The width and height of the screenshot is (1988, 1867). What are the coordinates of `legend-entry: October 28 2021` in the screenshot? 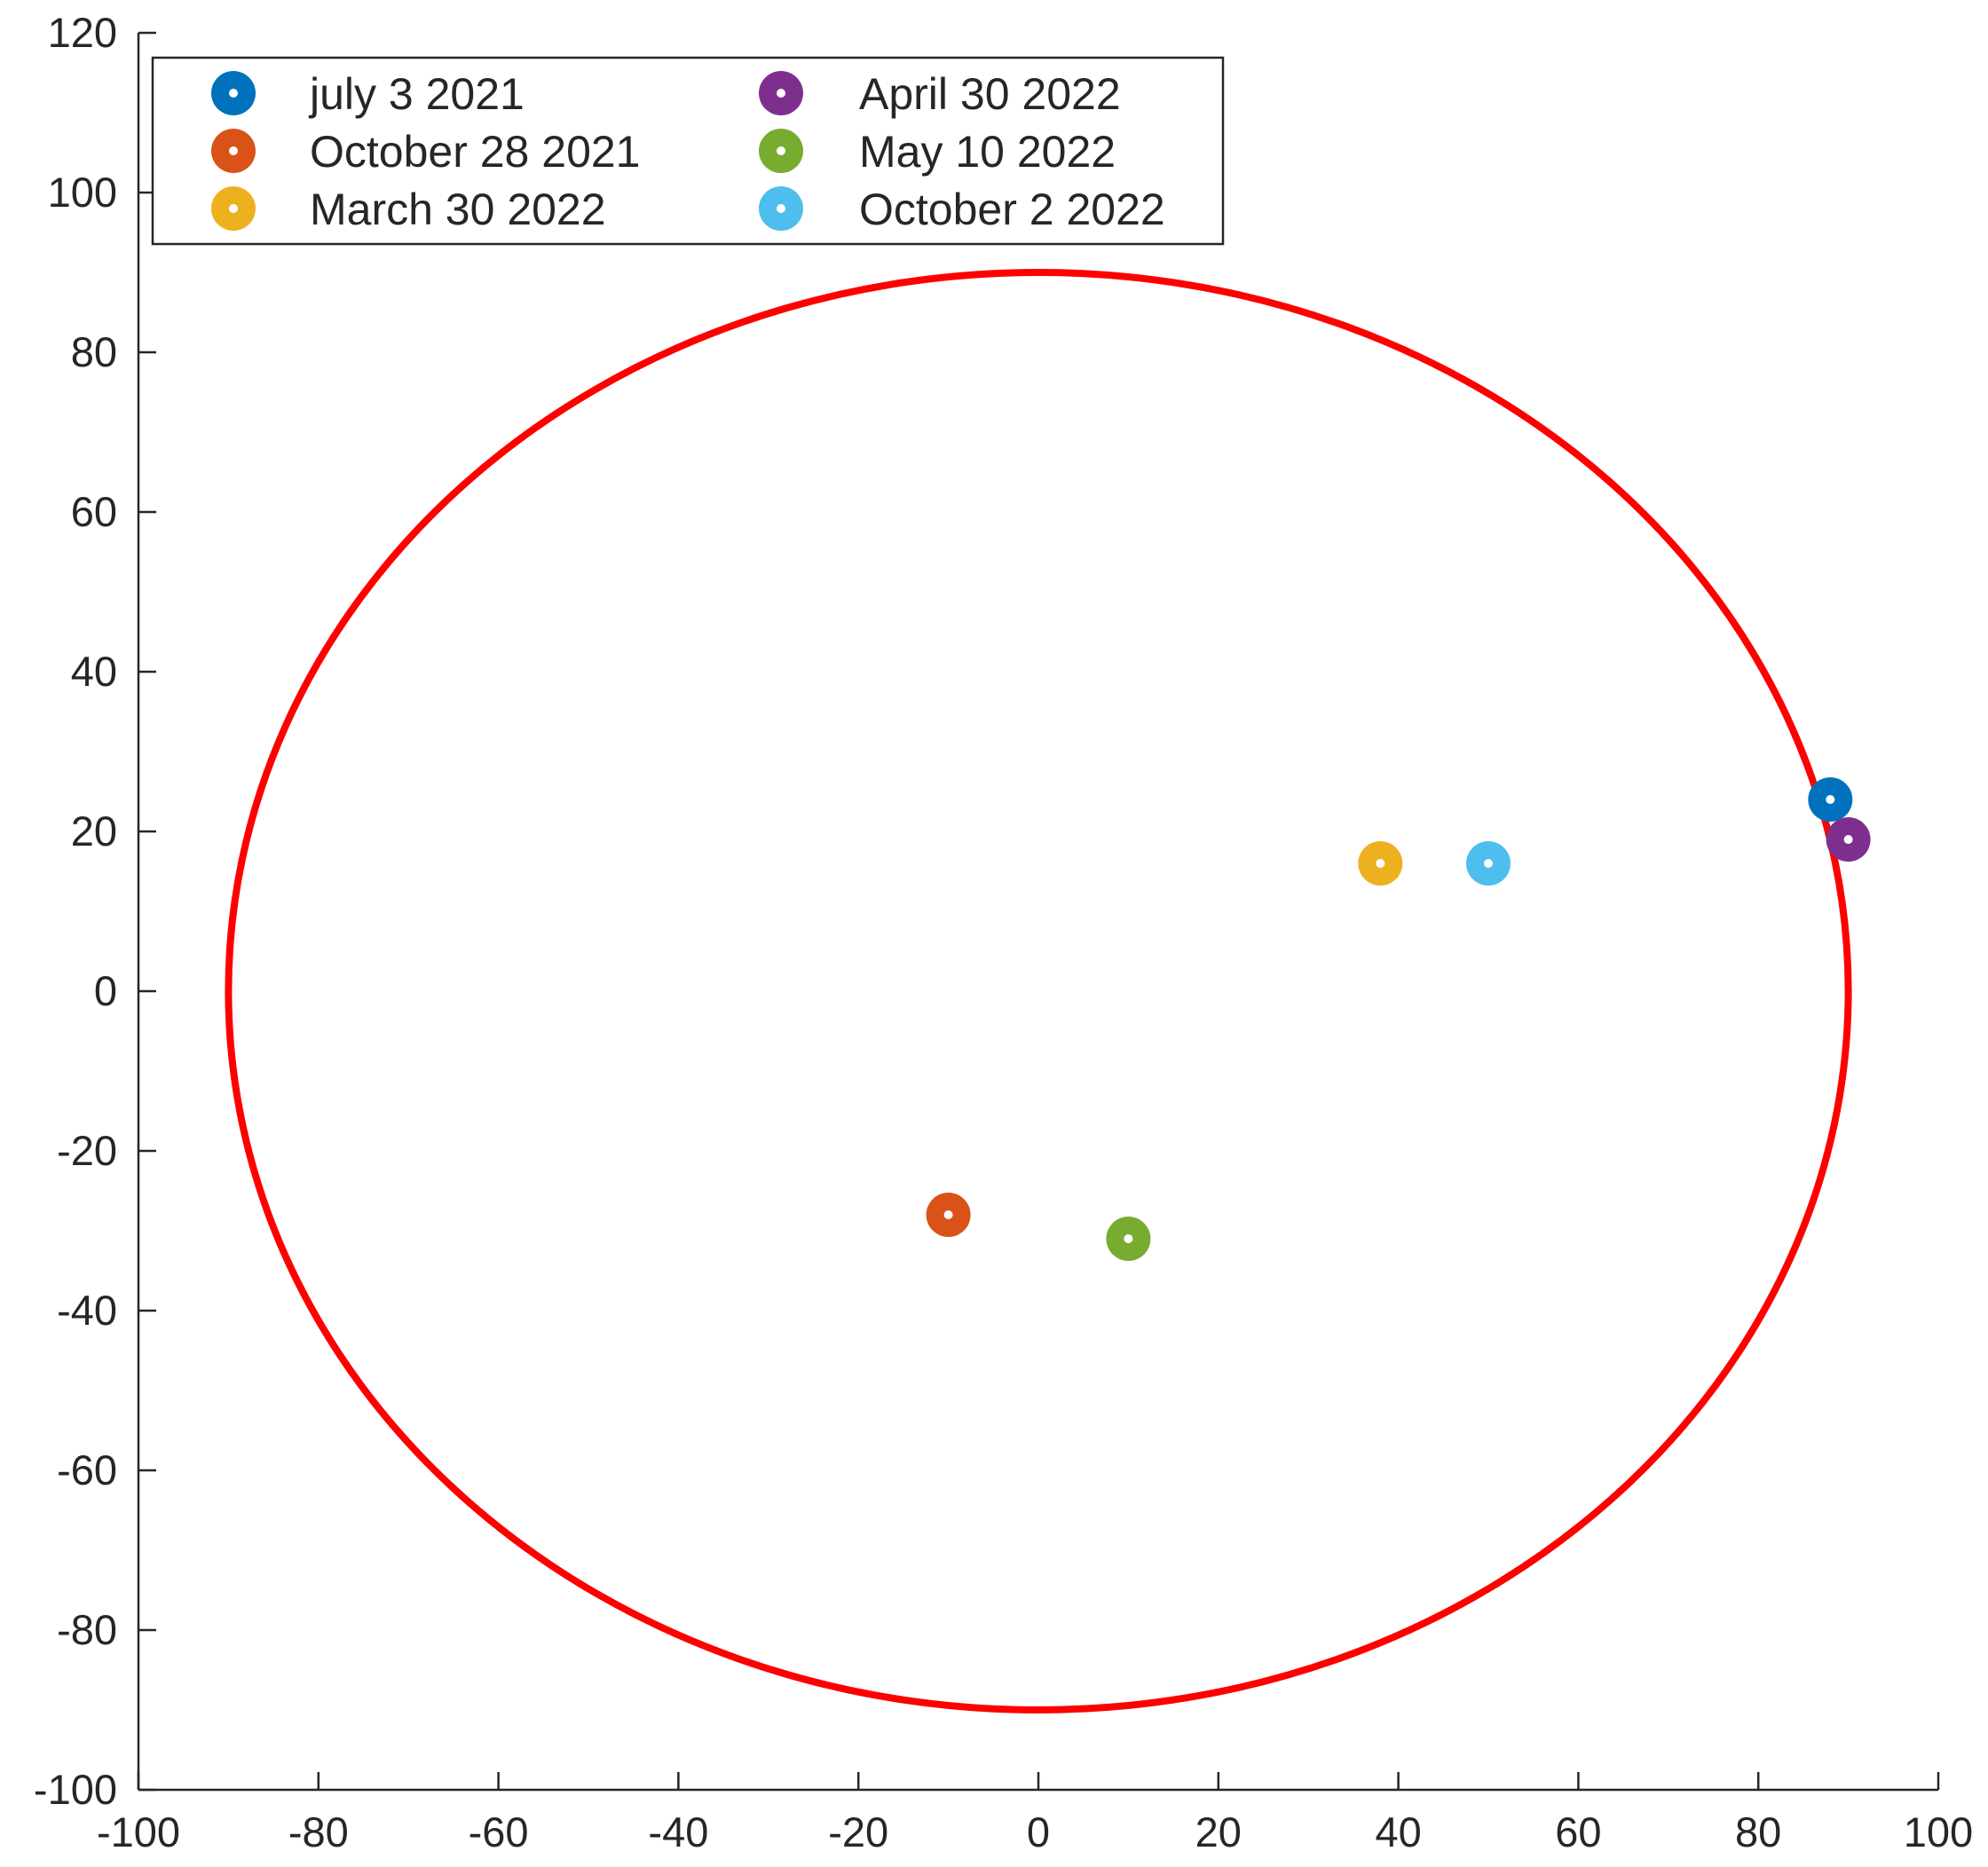 It's located at (426, 152).